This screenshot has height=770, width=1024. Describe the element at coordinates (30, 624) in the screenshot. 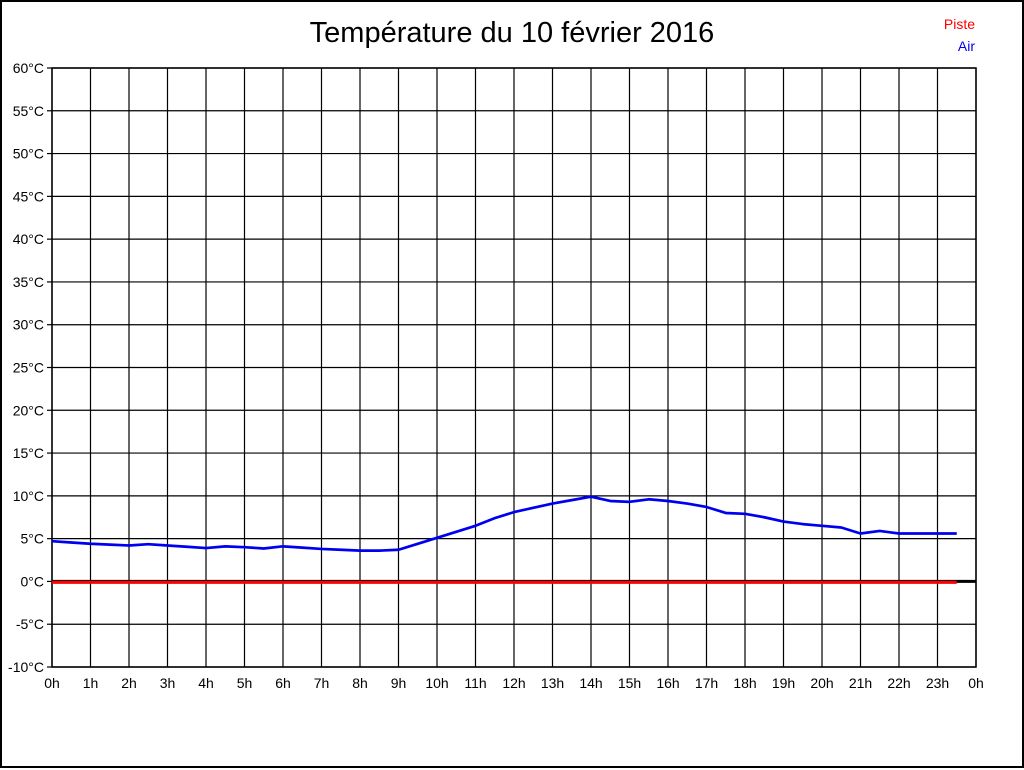

I see `y-axis-tick-label: -5°C` at that location.